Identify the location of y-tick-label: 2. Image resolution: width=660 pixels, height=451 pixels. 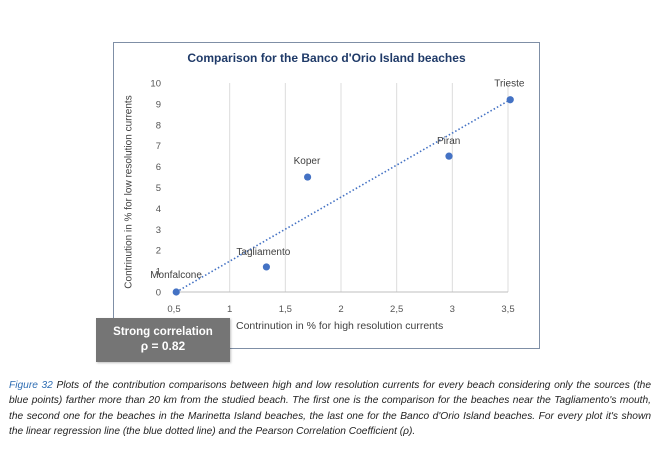
(158, 251).